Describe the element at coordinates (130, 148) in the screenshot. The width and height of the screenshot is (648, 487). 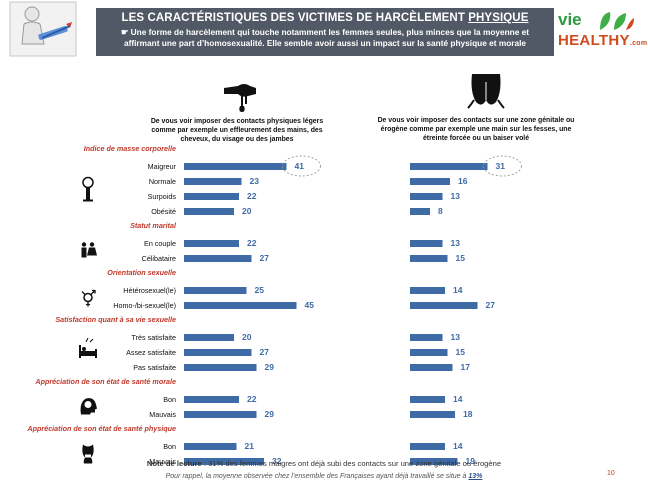
I see `section-header: Indice de masse corporelle` at that location.